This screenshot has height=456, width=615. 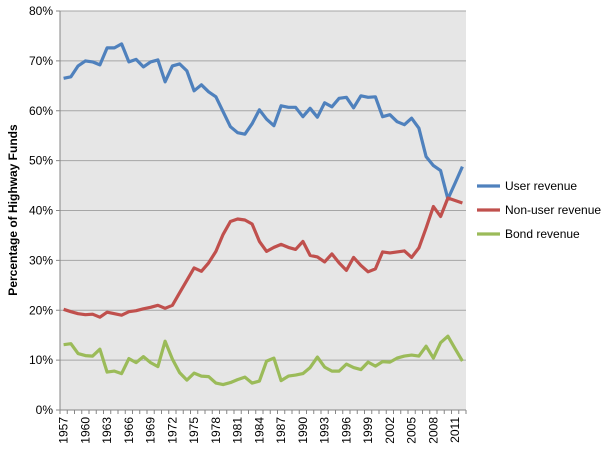 I want to click on y-tick-label: 20%, so click(x=41, y=310).